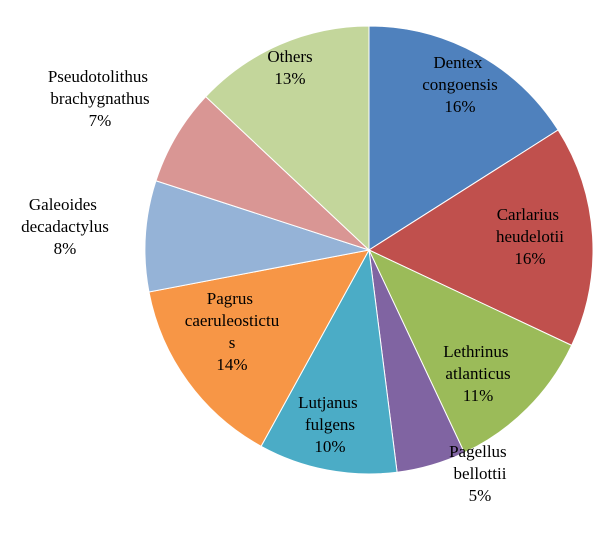 The image size is (595, 541). Describe the element at coordinates (480, 451) in the screenshot. I see `label-line: Pagellus` at that location.